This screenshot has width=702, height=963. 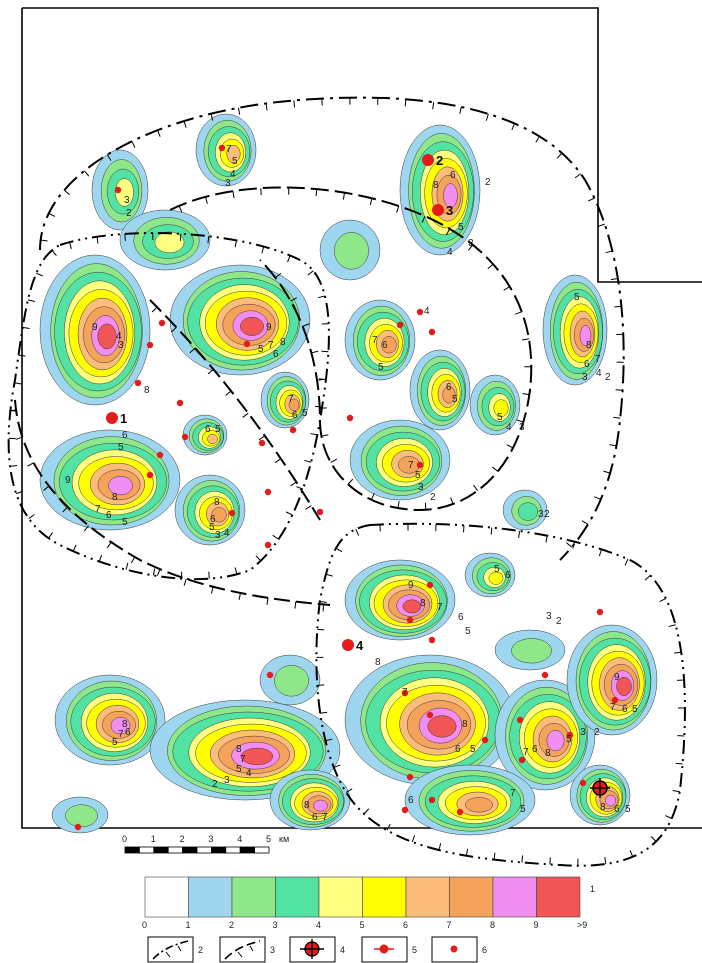 I want to click on legend-boundary-label: 2, so click(x=231, y=925).